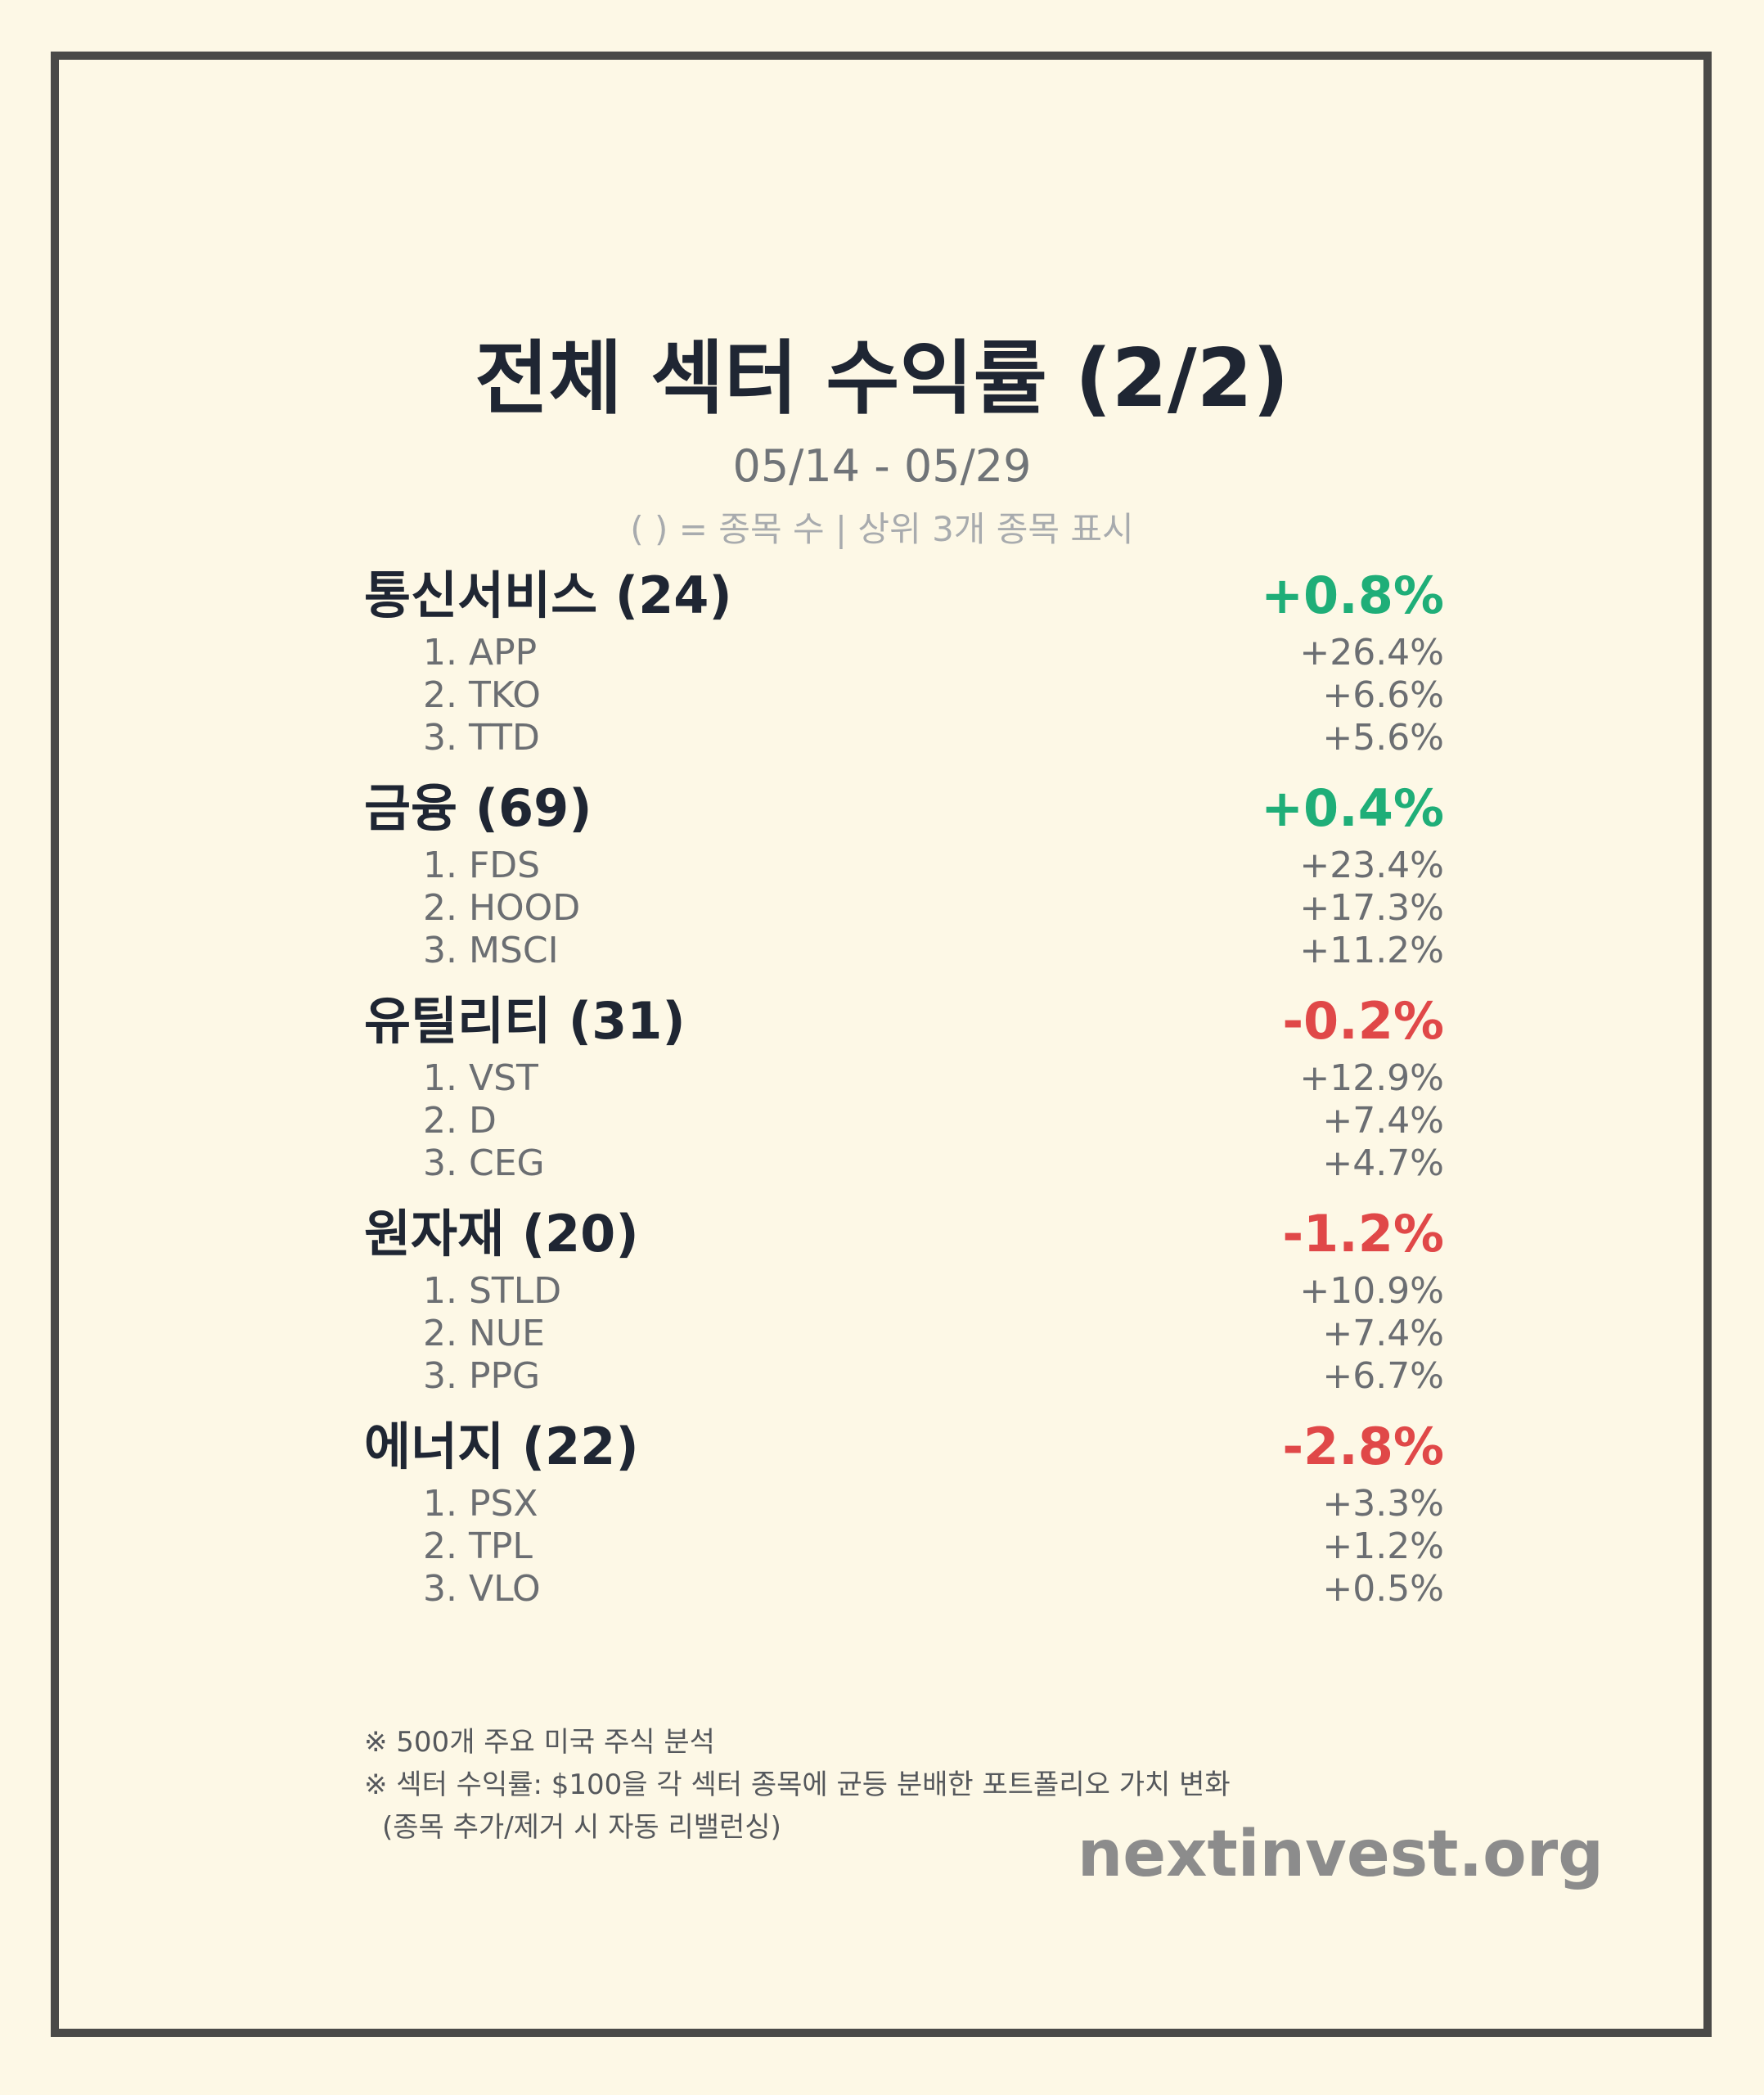 This screenshot has width=1764, height=2095. What do you see at coordinates (482, 1376) in the screenshot?
I see `stock-ticker: 3. PPG` at bounding box center [482, 1376].